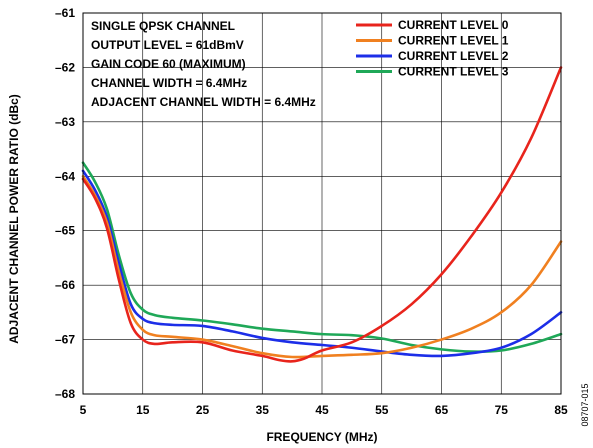 Image resolution: width=593 pixels, height=448 pixels. What do you see at coordinates (65, 203) in the screenshot?
I see `y-tick-labels: –61 –62 –63 –64 –65 –66 –67 –68` at bounding box center [65, 203].